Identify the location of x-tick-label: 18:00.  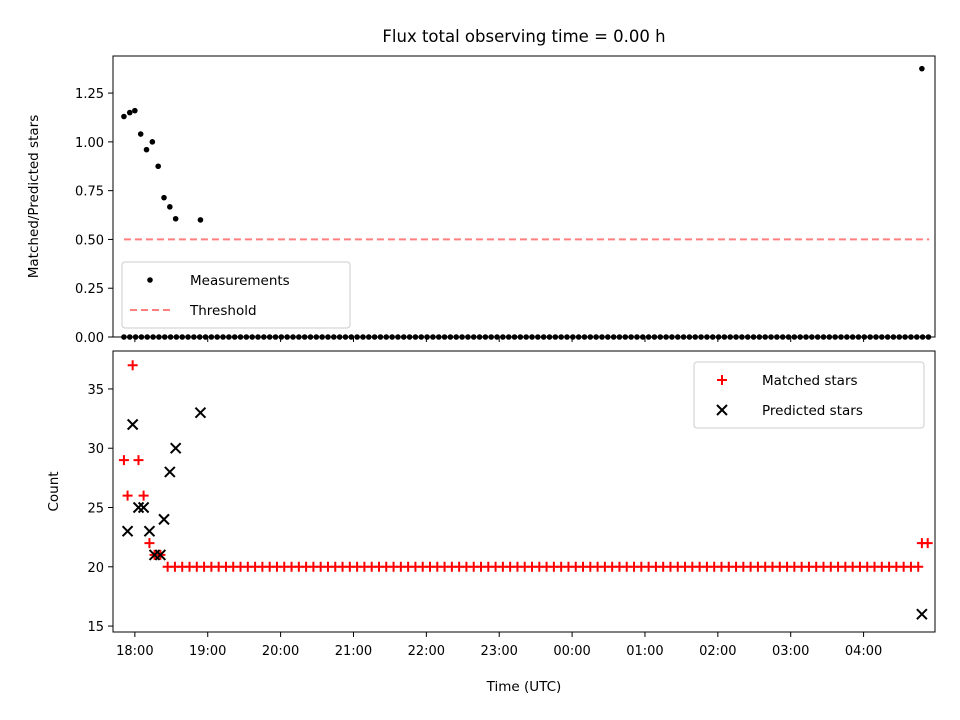
(134, 651).